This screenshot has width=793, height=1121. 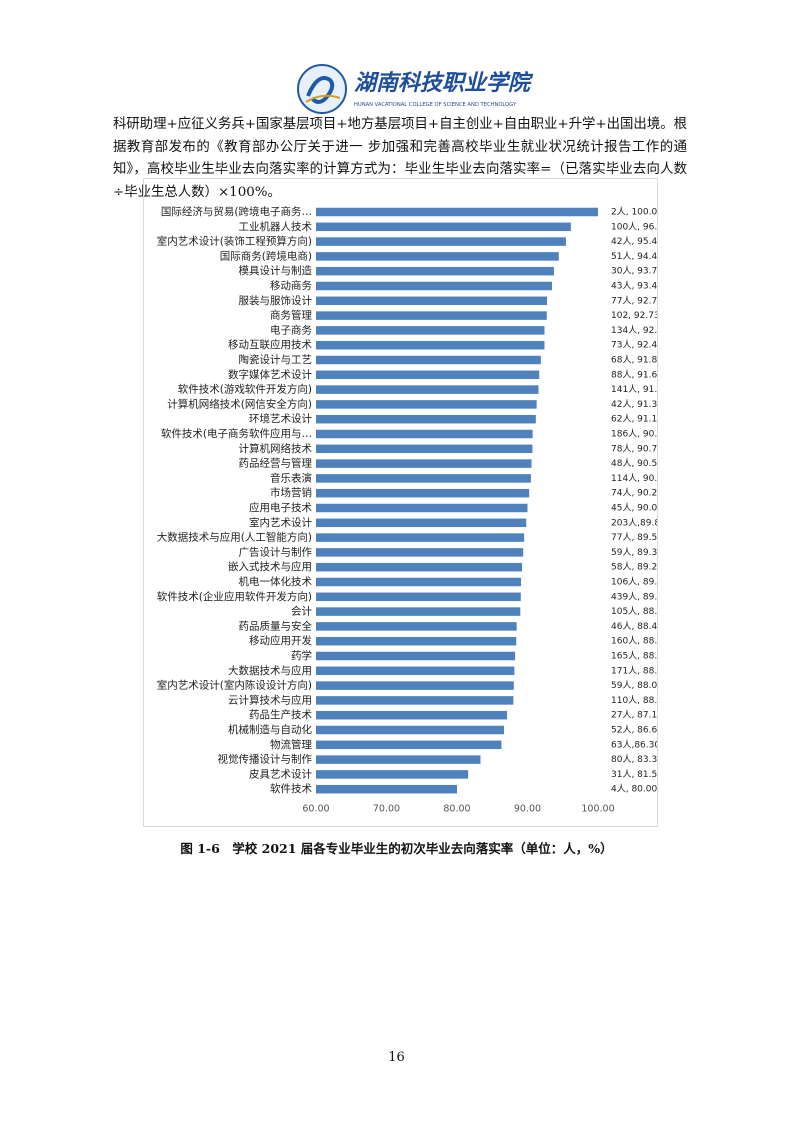 What do you see at coordinates (280, 773) in the screenshot?
I see `category-label: 皮具艺术设计` at bounding box center [280, 773].